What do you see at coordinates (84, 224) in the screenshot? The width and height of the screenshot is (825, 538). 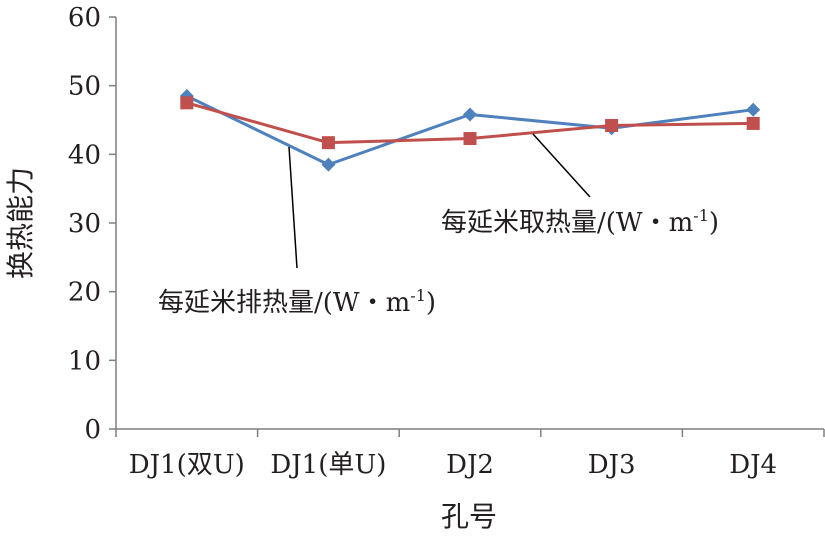 I see `y-tick-label: 30` at bounding box center [84, 224].